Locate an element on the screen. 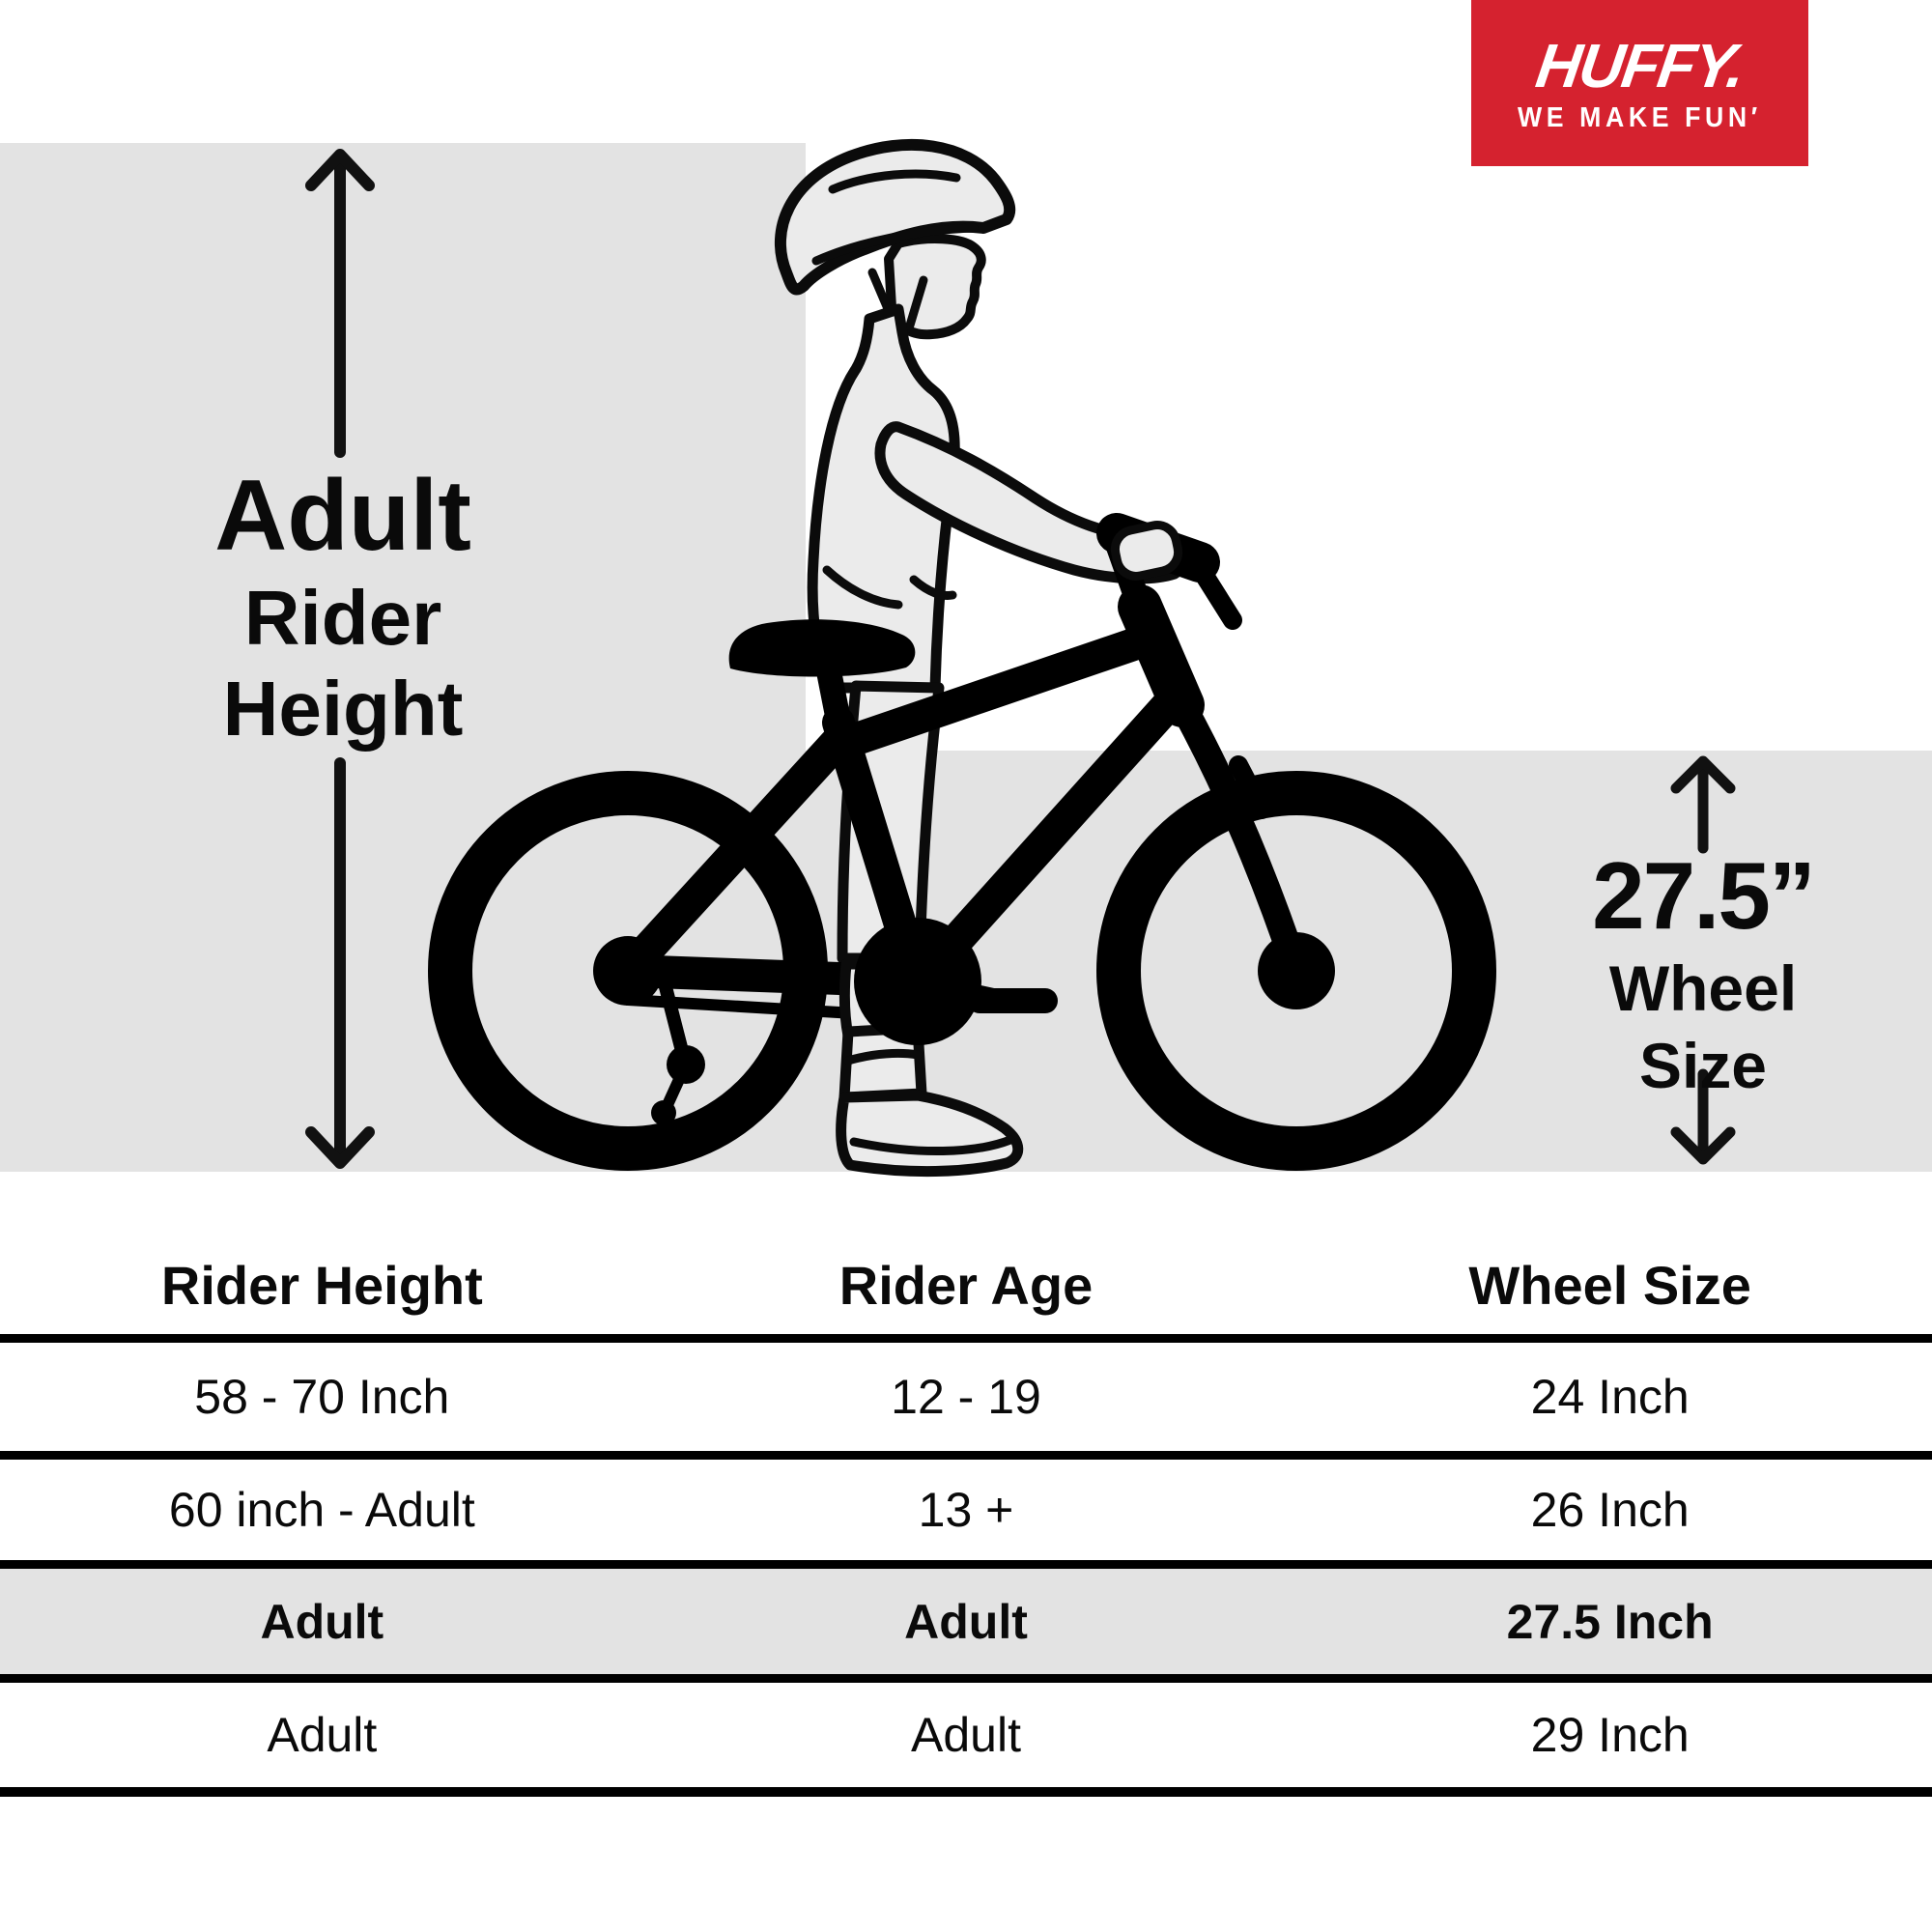 Image resolution: width=1932 pixels, height=1932 pixels. rider-height-label-line1: Adult is located at coordinates (342, 516).